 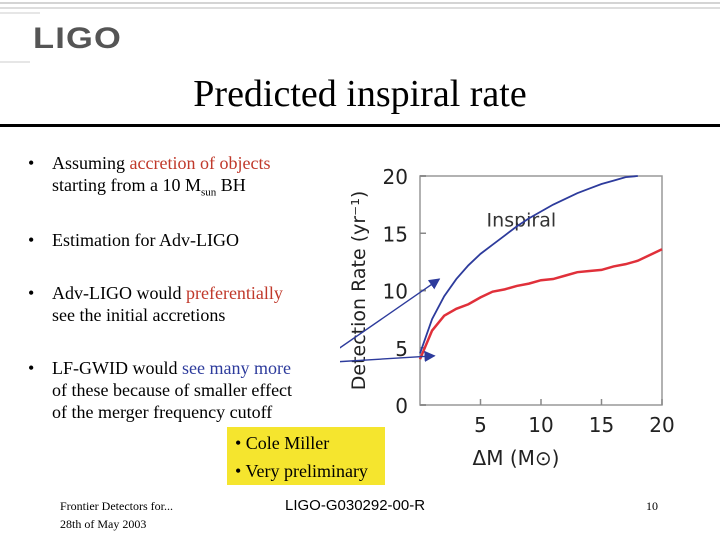 What do you see at coordinates (395, 292) in the screenshot?
I see `y-tick-label: 10` at bounding box center [395, 292].